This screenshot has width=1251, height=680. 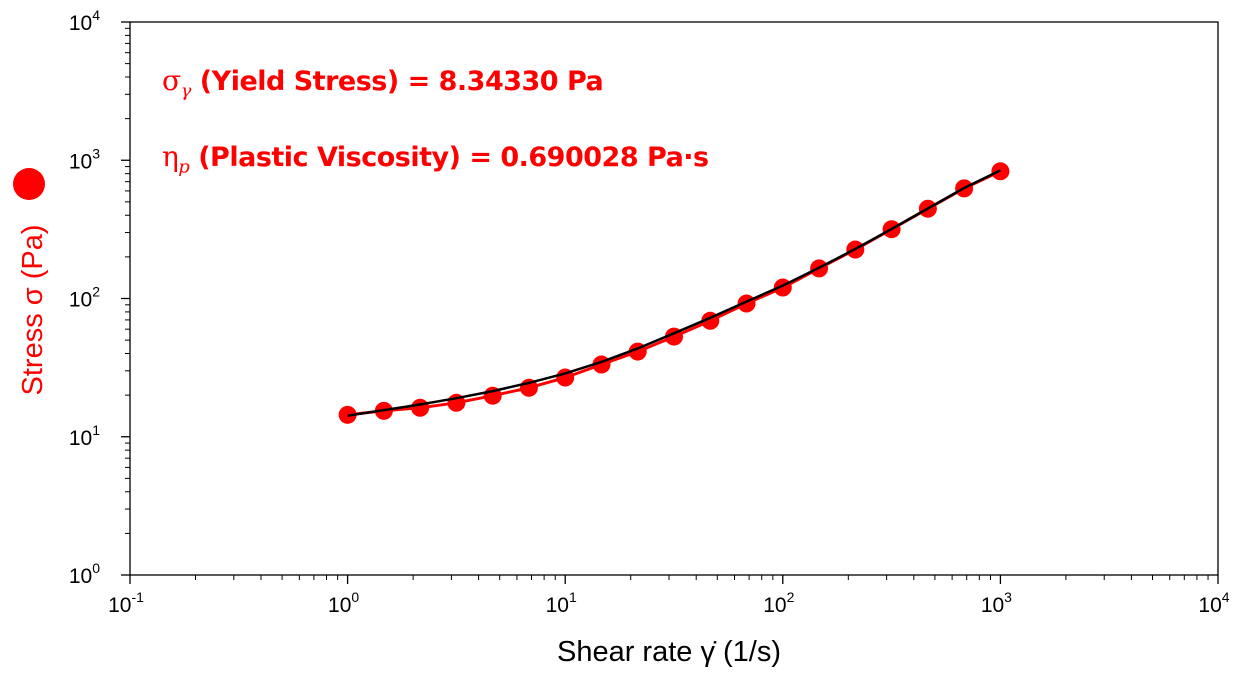 I want to click on plastic-viscosity-text: (Plastic Viscosity) = 0.690028 Pa·s, so click(x=453, y=157).